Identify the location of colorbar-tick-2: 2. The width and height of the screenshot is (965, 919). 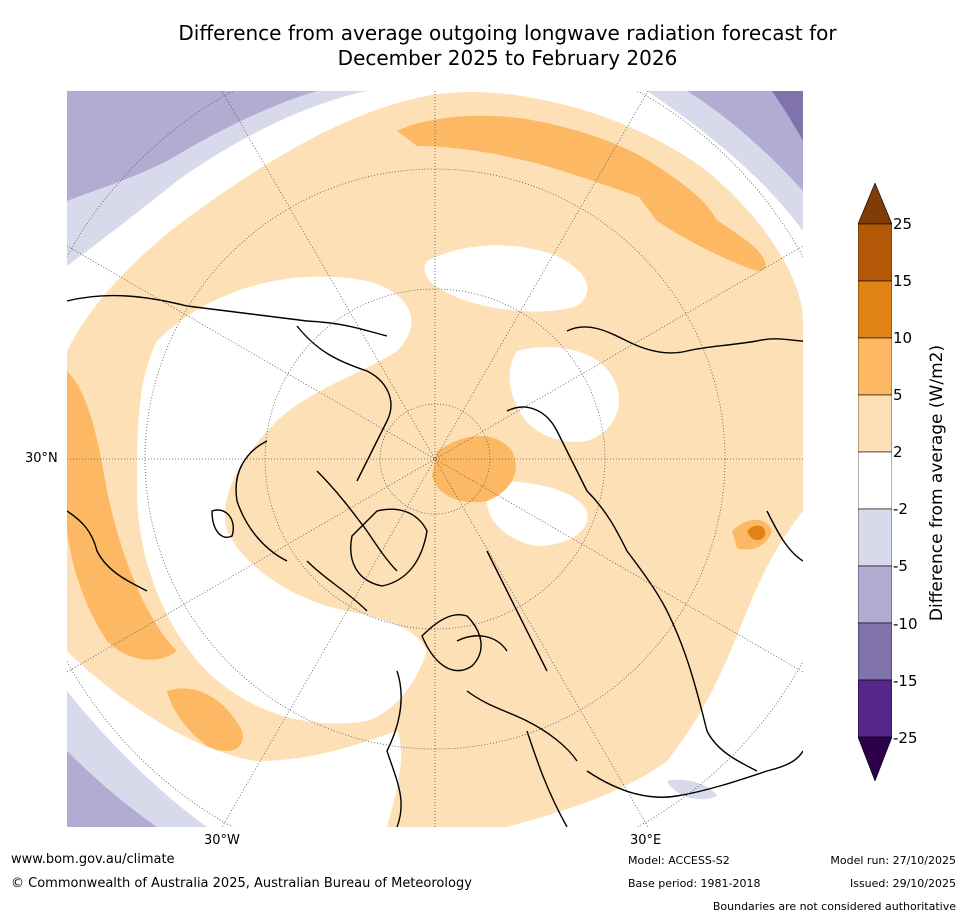
(898, 452).